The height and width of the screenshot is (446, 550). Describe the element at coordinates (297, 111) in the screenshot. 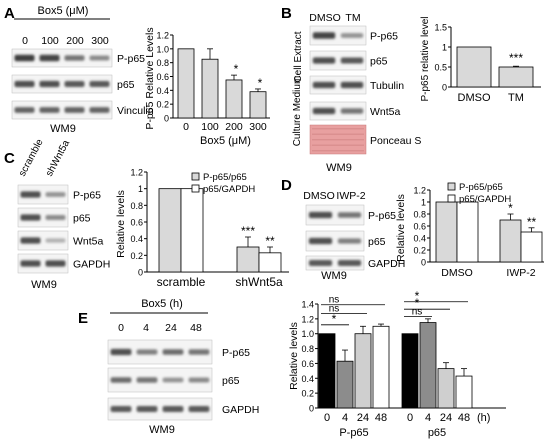

I see `section-label-culture-medium: Culture Medium` at that location.